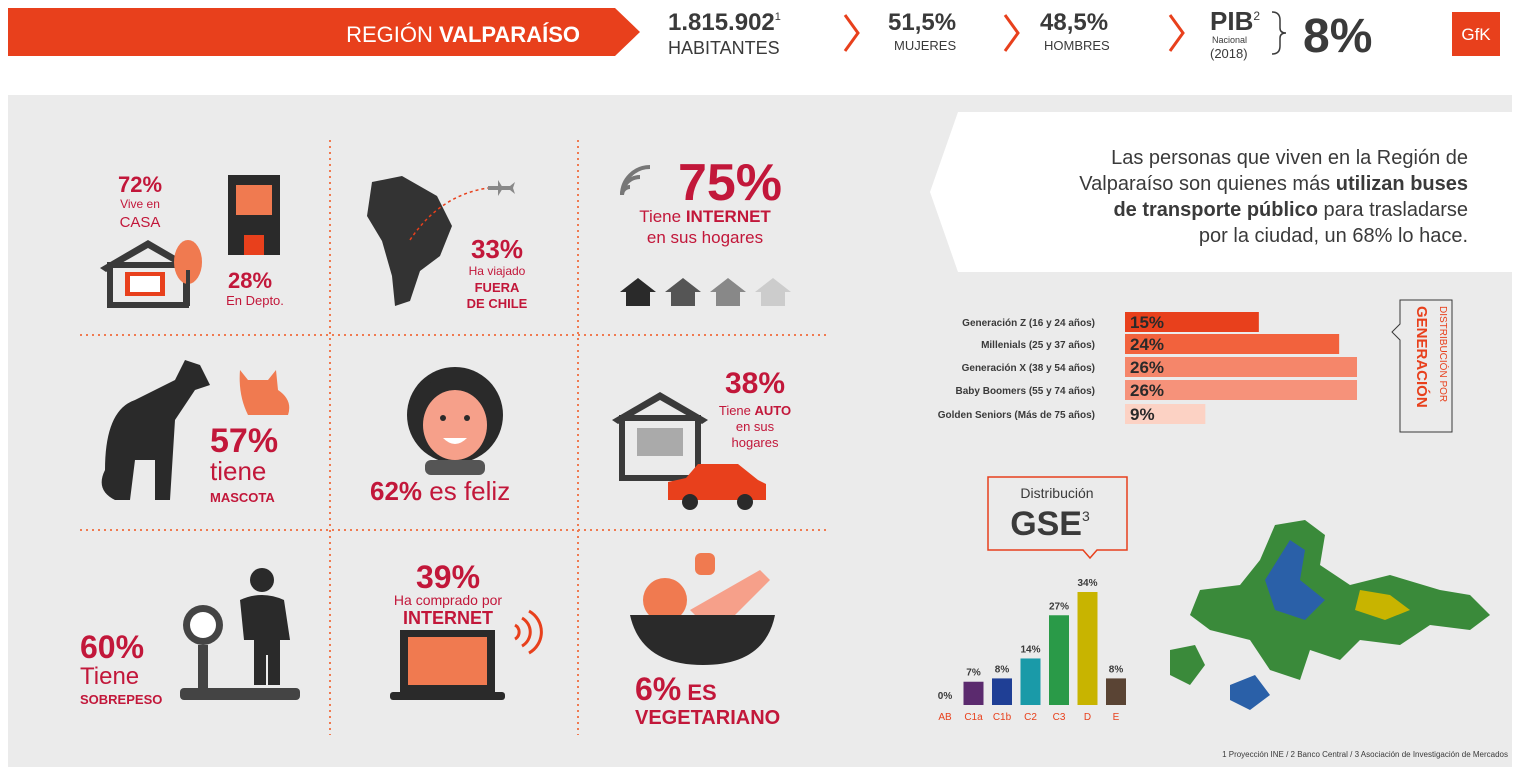 Image resolution: width=1519 pixels, height=775 pixels. What do you see at coordinates (392, 34) in the screenshot?
I see `region-prefix: REGIÓN` at bounding box center [392, 34].